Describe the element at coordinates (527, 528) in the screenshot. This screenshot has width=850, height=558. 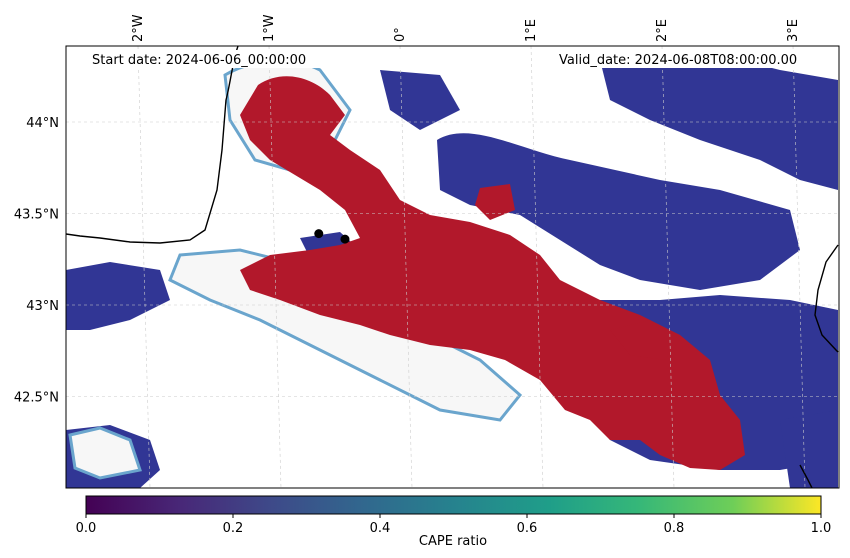
I see `colorbar-tick-label: 0.6` at that location.